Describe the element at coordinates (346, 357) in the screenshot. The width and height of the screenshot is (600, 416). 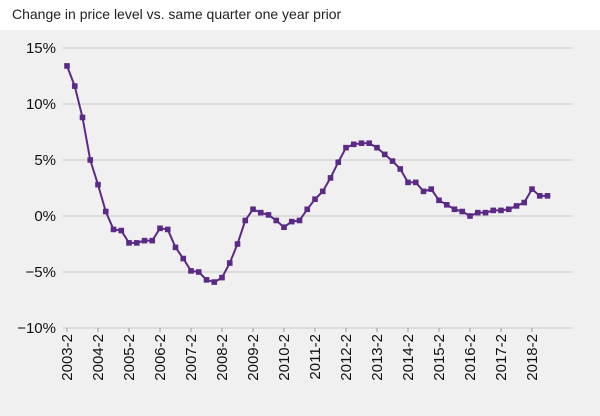
I see `x-tick-label: 2012-2` at that location.